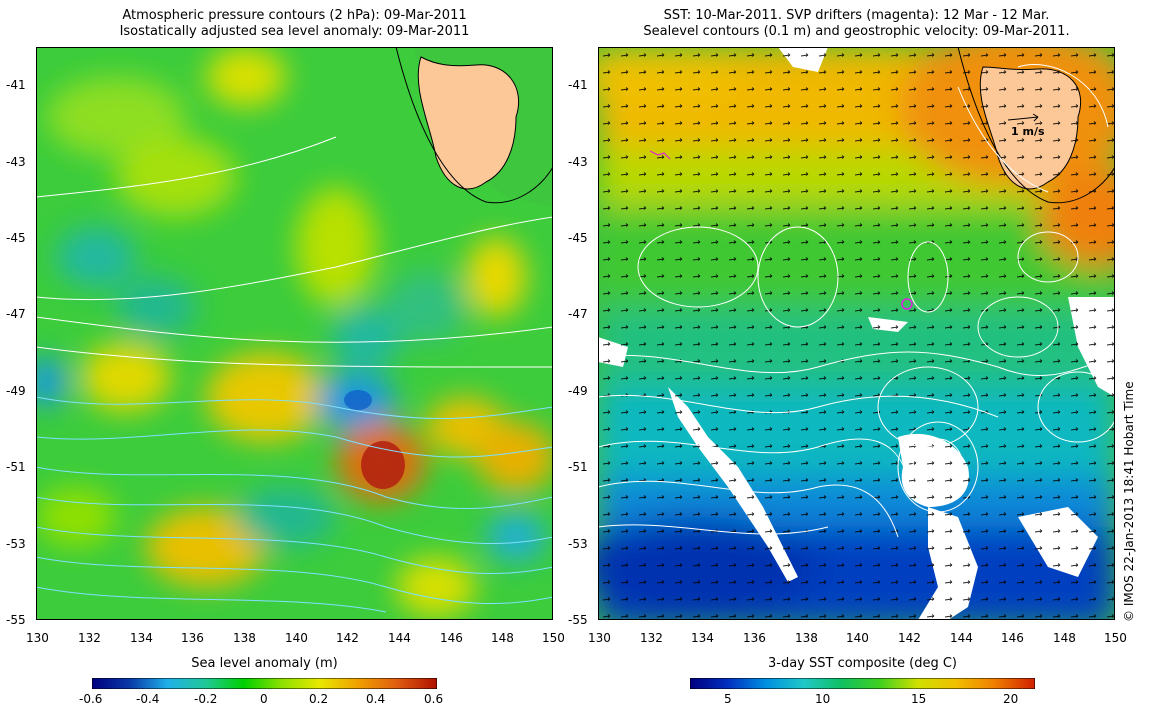 Image resolution: width=1150 pixels, height=710 pixels. I want to click on colorbar-tick-label: 15, so click(919, 699).